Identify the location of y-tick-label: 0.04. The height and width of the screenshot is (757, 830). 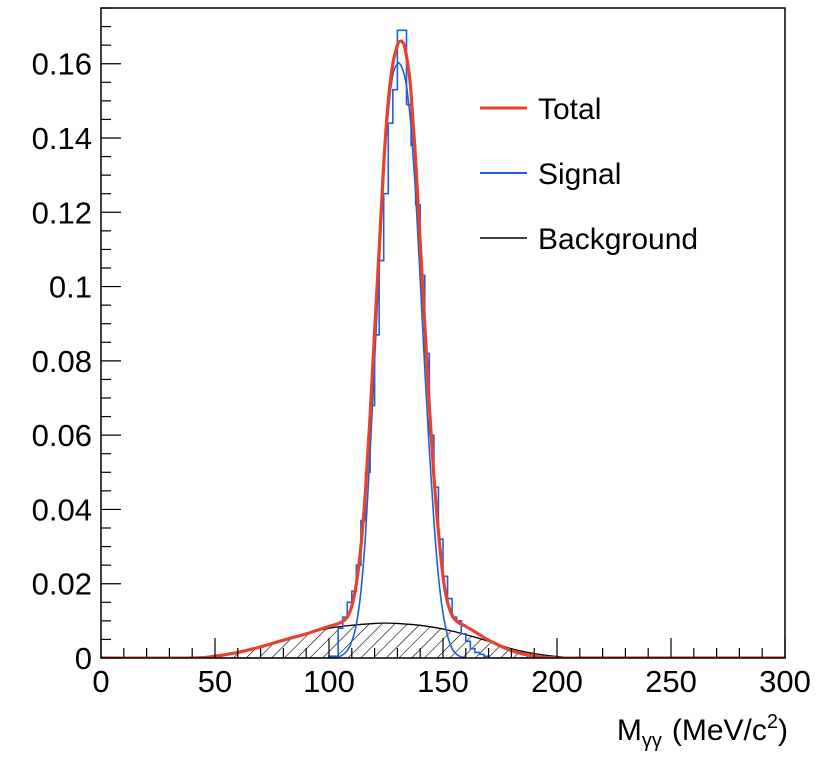
(62, 509).